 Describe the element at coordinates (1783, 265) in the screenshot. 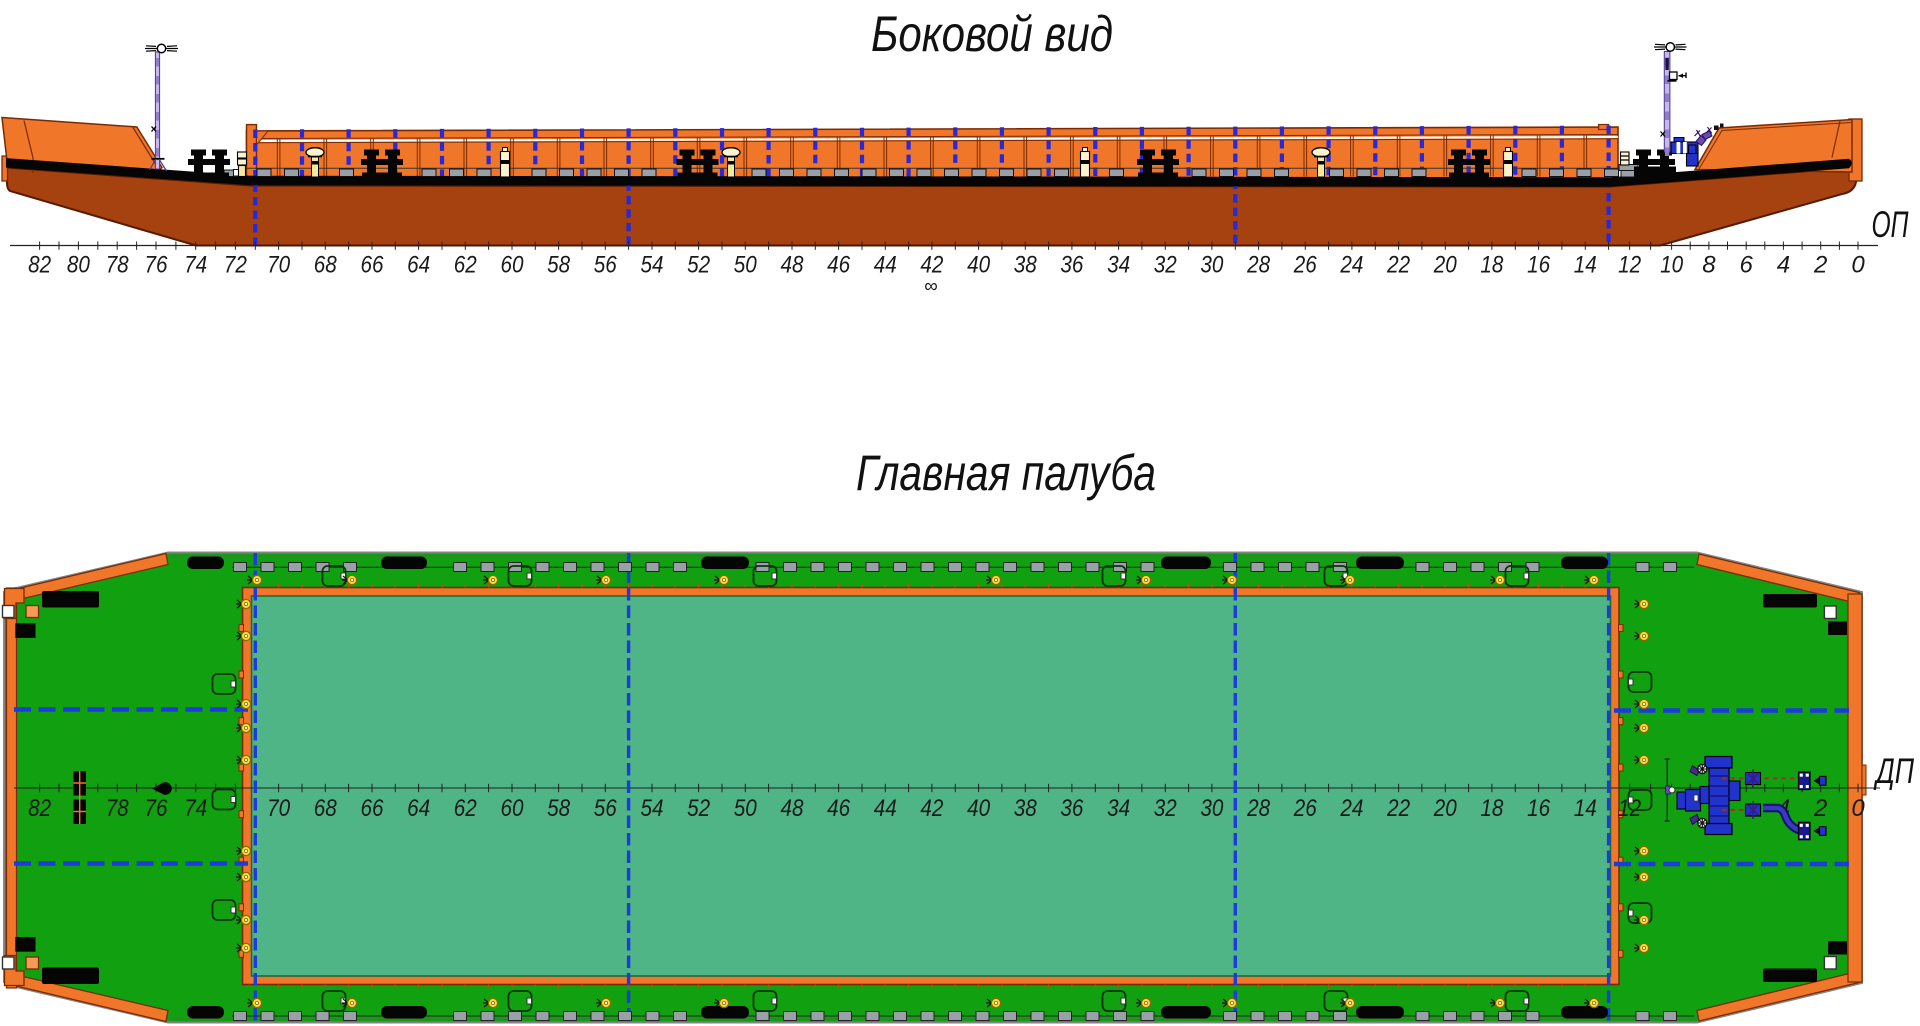

I see `svg-text: 4` at that location.